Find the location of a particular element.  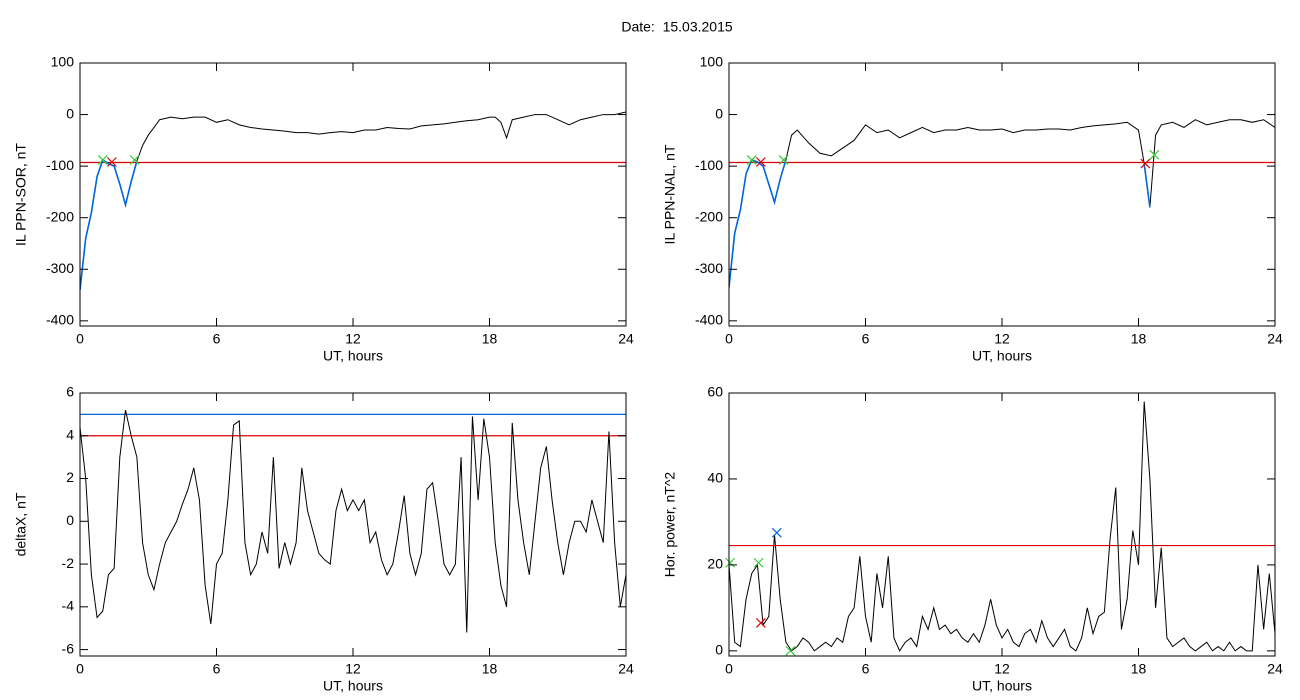

figure-title: Date: 15.03.2015 is located at coordinates (677, 27).